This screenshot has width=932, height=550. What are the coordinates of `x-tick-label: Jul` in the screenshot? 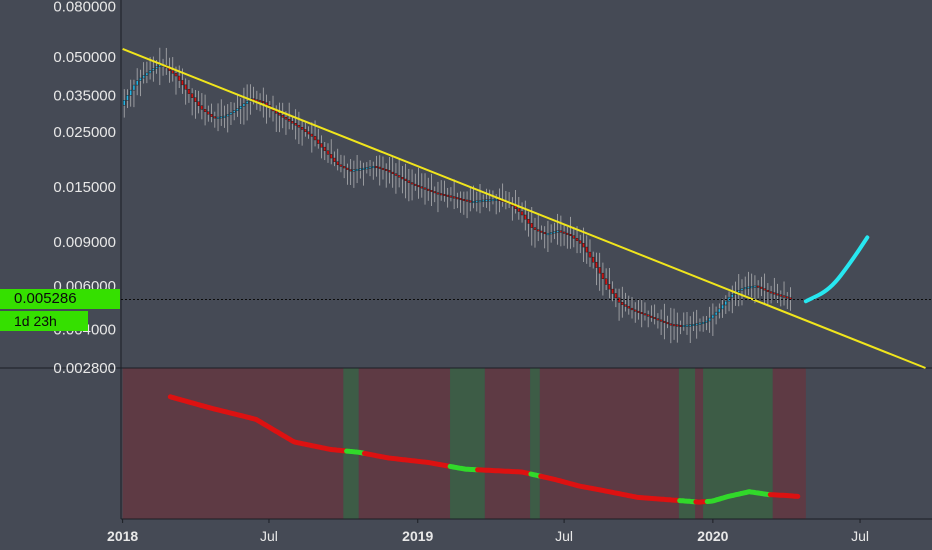 It's located at (564, 536).